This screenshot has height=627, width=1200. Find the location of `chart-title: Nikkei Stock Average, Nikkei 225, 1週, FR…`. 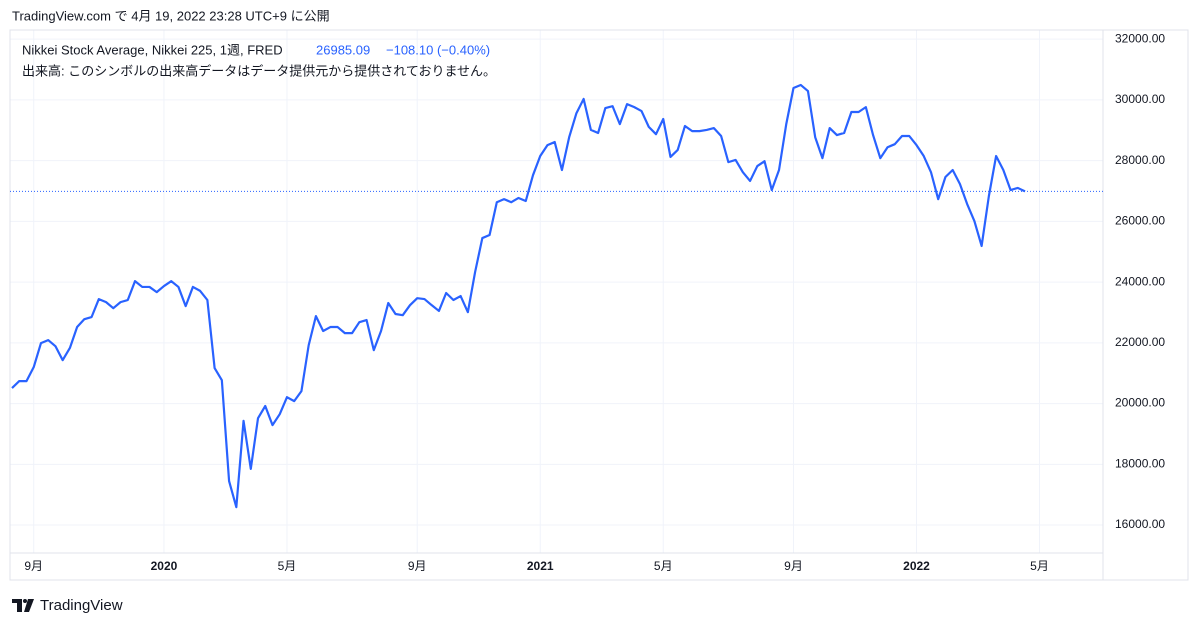

chart-title: Nikkei Stock Average, Nikkei 225, 1週, FR… is located at coordinates (152, 49).